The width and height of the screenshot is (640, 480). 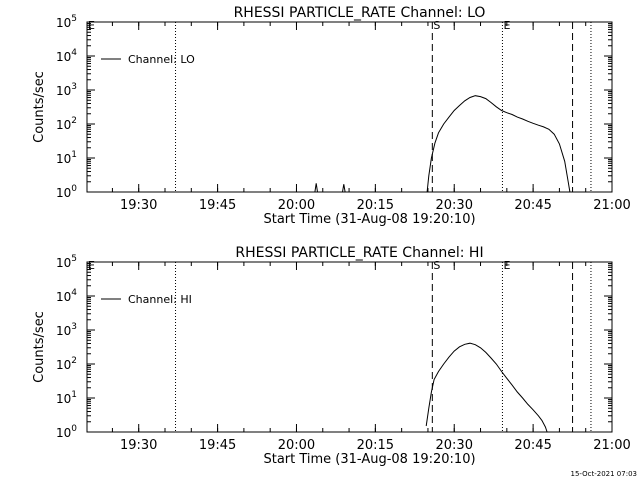 I want to click on legend-entry: Channel: LO, so click(x=161, y=59).